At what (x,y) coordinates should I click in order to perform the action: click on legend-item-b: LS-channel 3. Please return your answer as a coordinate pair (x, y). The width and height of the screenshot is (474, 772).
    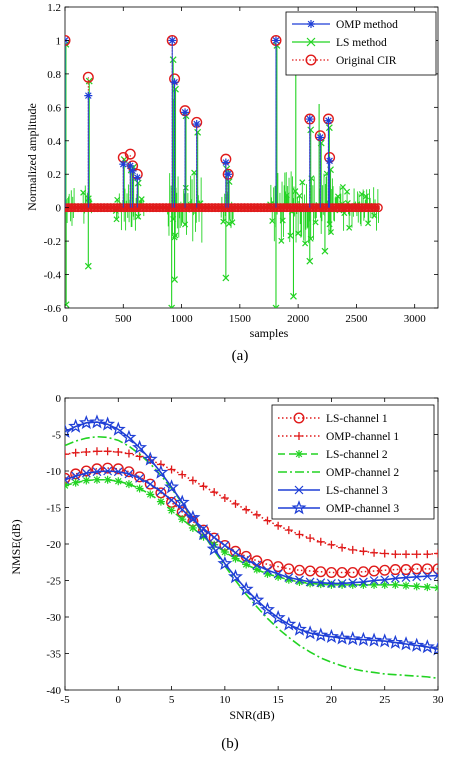
    Looking at the image, I should click on (333, 491).